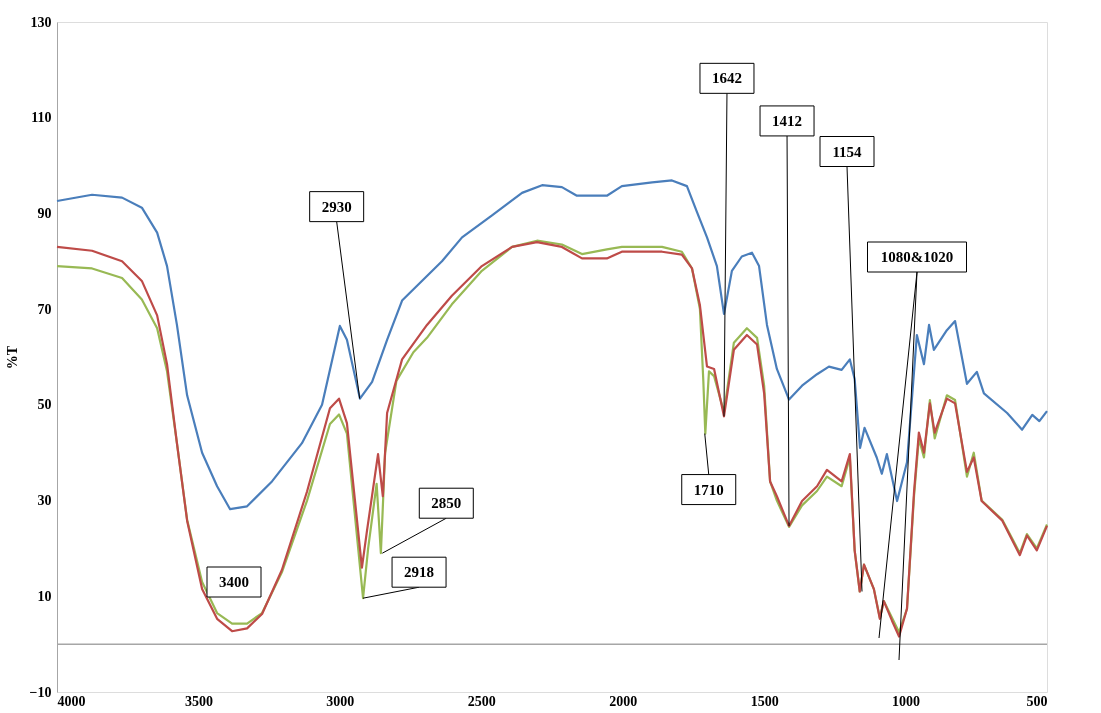 Image resolution: width=1101 pixels, height=713 pixels. Describe the element at coordinates (44, 309) in the screenshot. I see `y-tick-label: 70` at that location.